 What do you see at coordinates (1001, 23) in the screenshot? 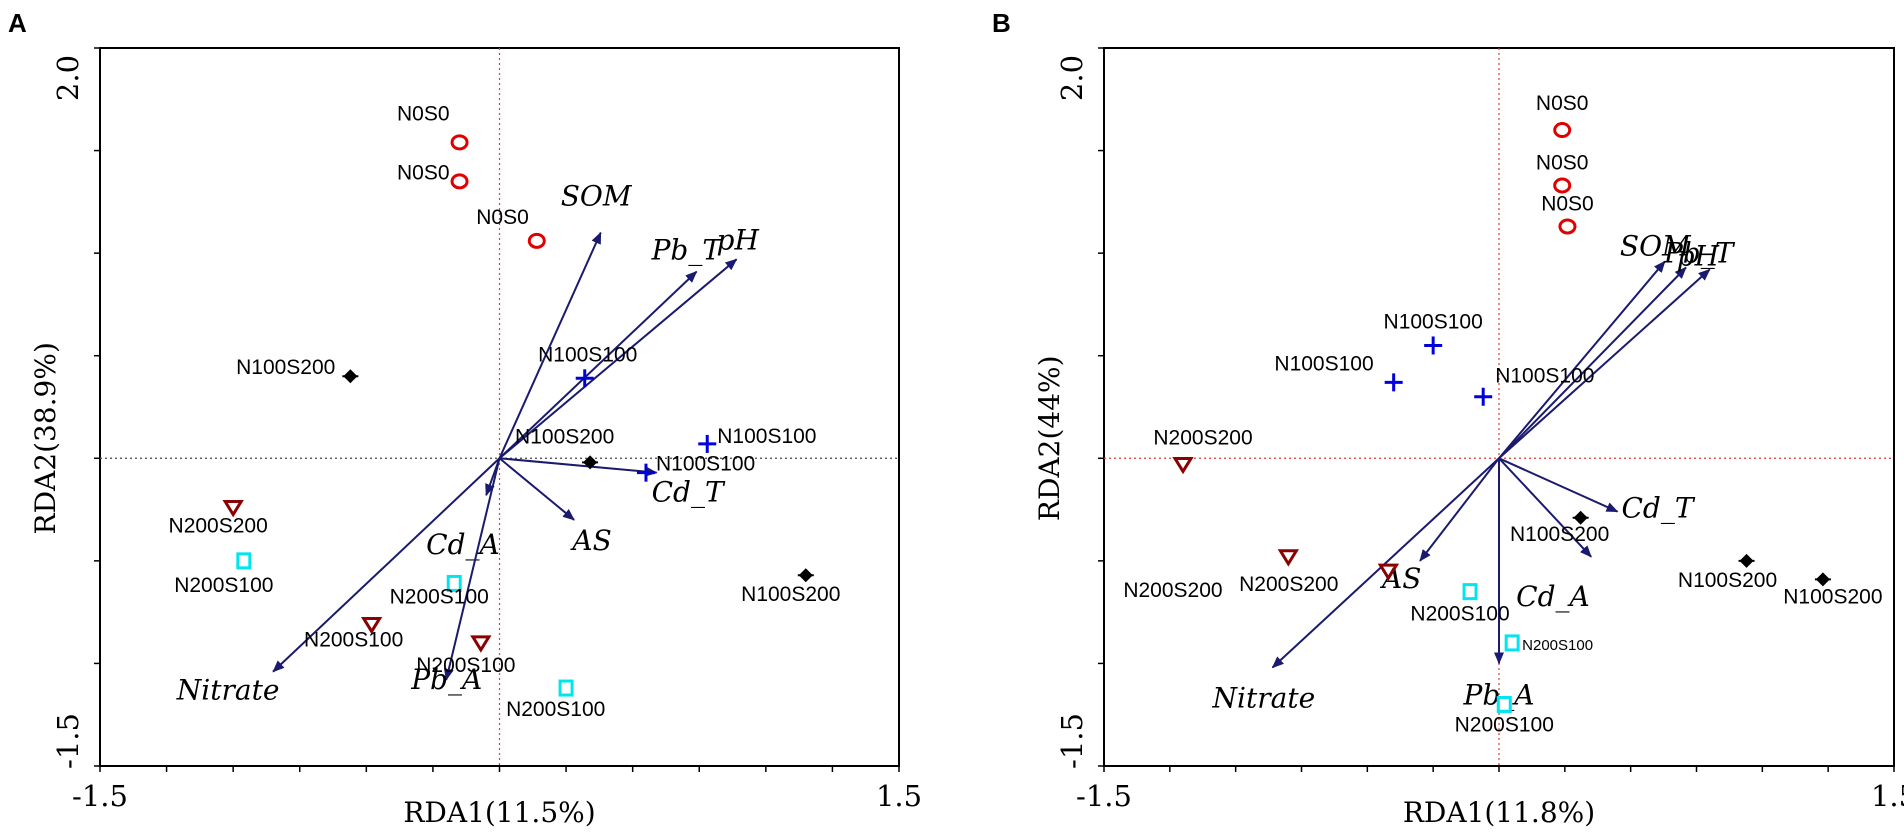
I see `panel-letter: B` at bounding box center [1001, 23].